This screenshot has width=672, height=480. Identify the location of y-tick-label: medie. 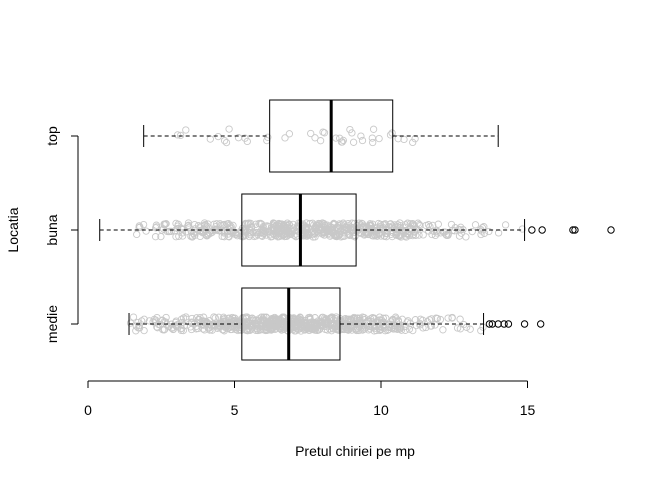
(52, 324).